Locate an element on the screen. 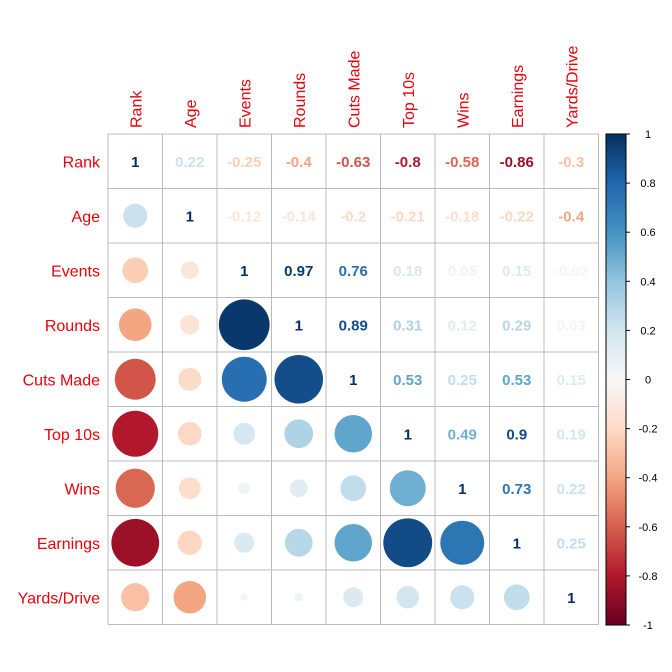 This screenshot has height=672, width=672. correlation-value-label: 0.12 is located at coordinates (462, 325).